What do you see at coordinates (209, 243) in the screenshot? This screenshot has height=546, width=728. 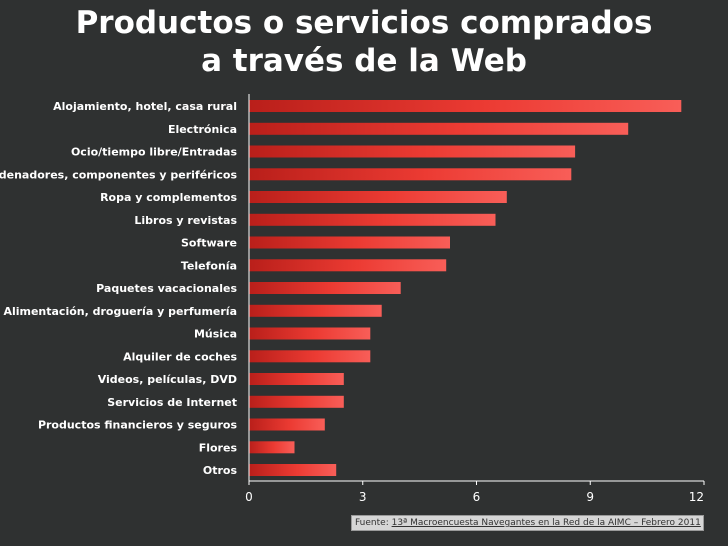 I see `category-label-6: Software` at bounding box center [209, 243].